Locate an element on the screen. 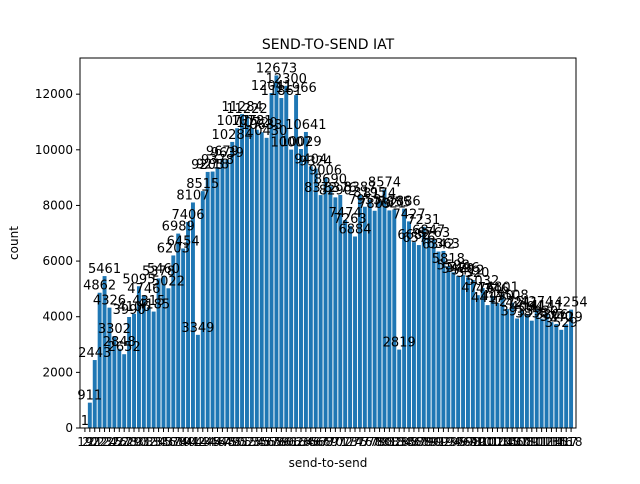 Image resolution: width=640 pixels, height=484 pixels. data-label-48: 9639 is located at coordinates (227, 153).